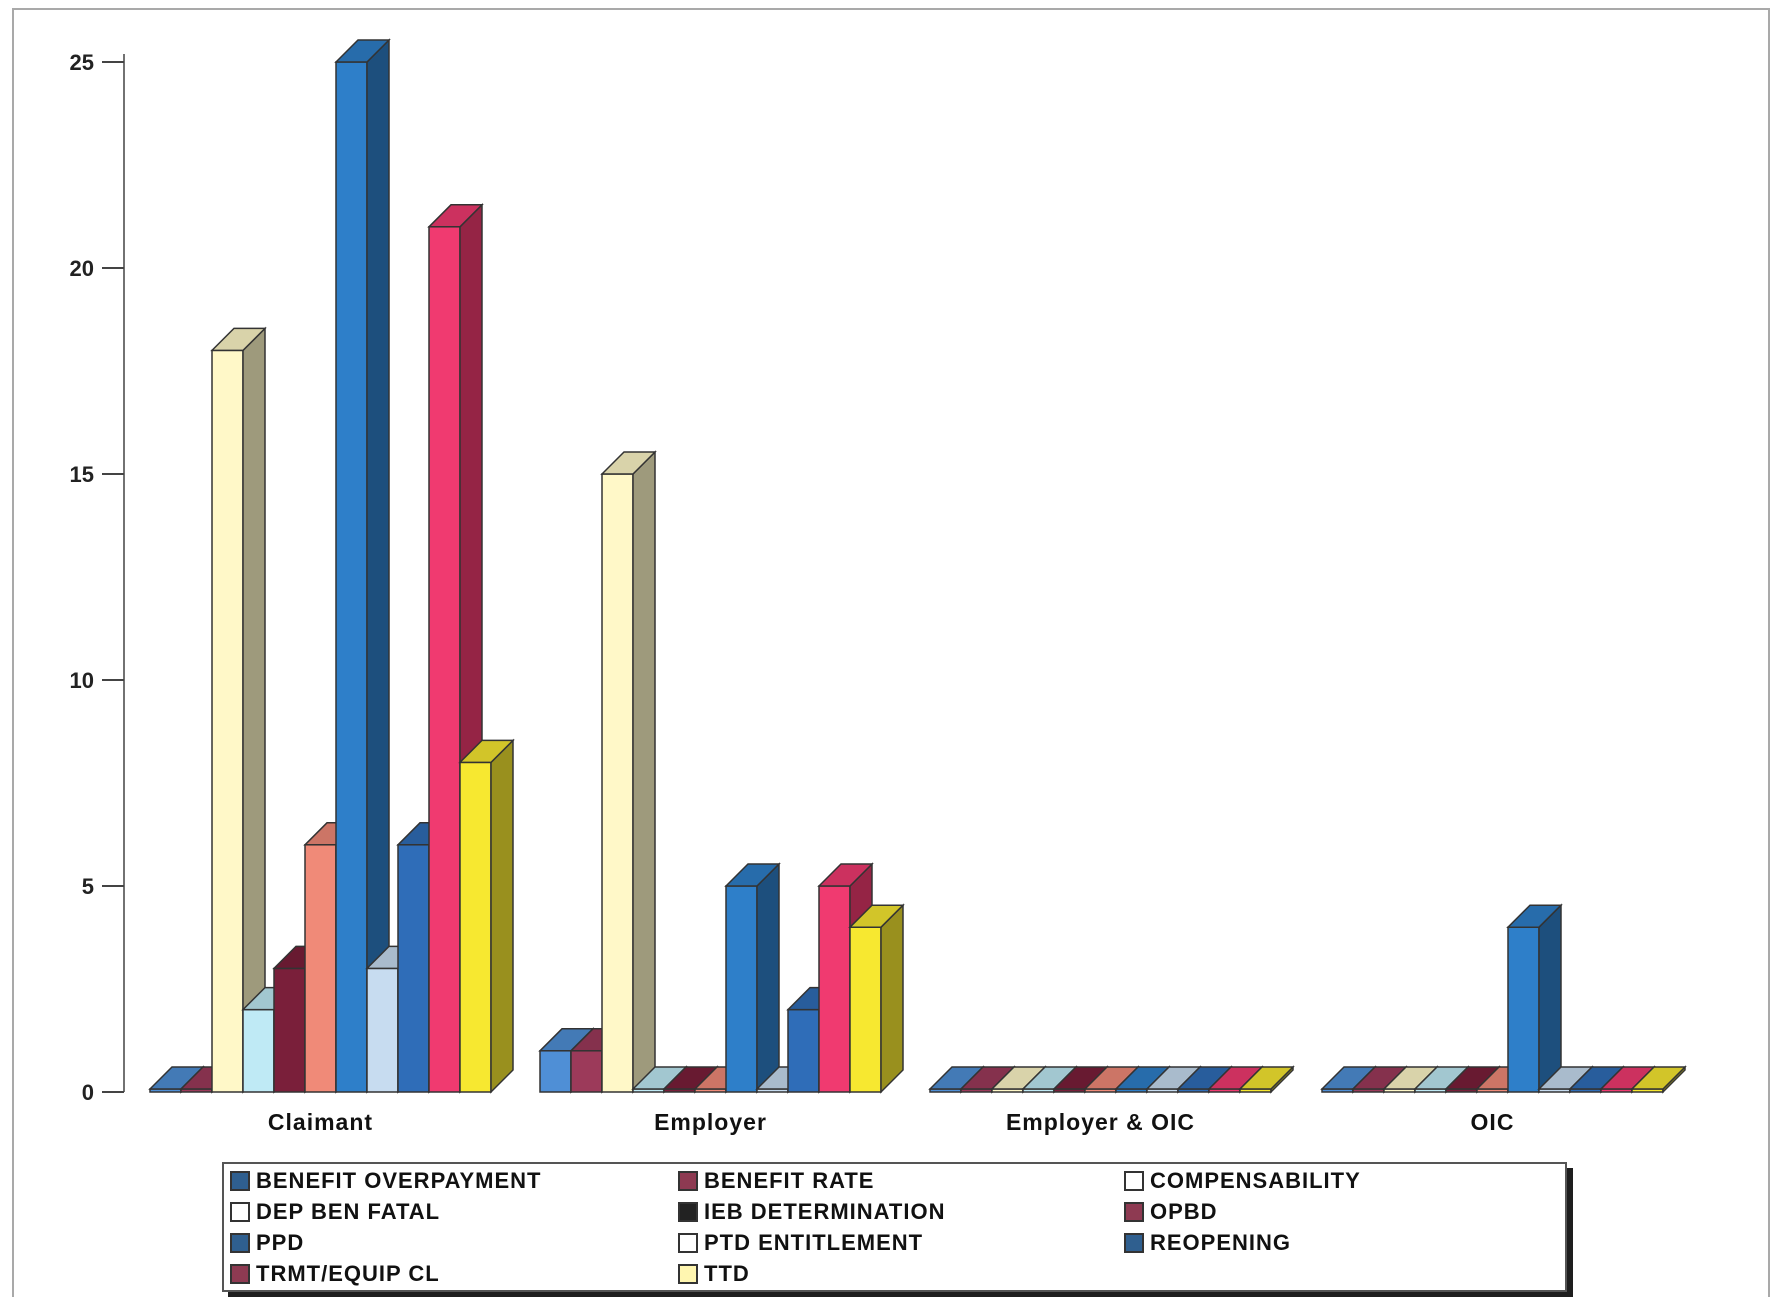 This screenshot has width=1782, height=1297. Describe the element at coordinates (280, 1242) in the screenshot. I see `legend-label: PPD` at that location.